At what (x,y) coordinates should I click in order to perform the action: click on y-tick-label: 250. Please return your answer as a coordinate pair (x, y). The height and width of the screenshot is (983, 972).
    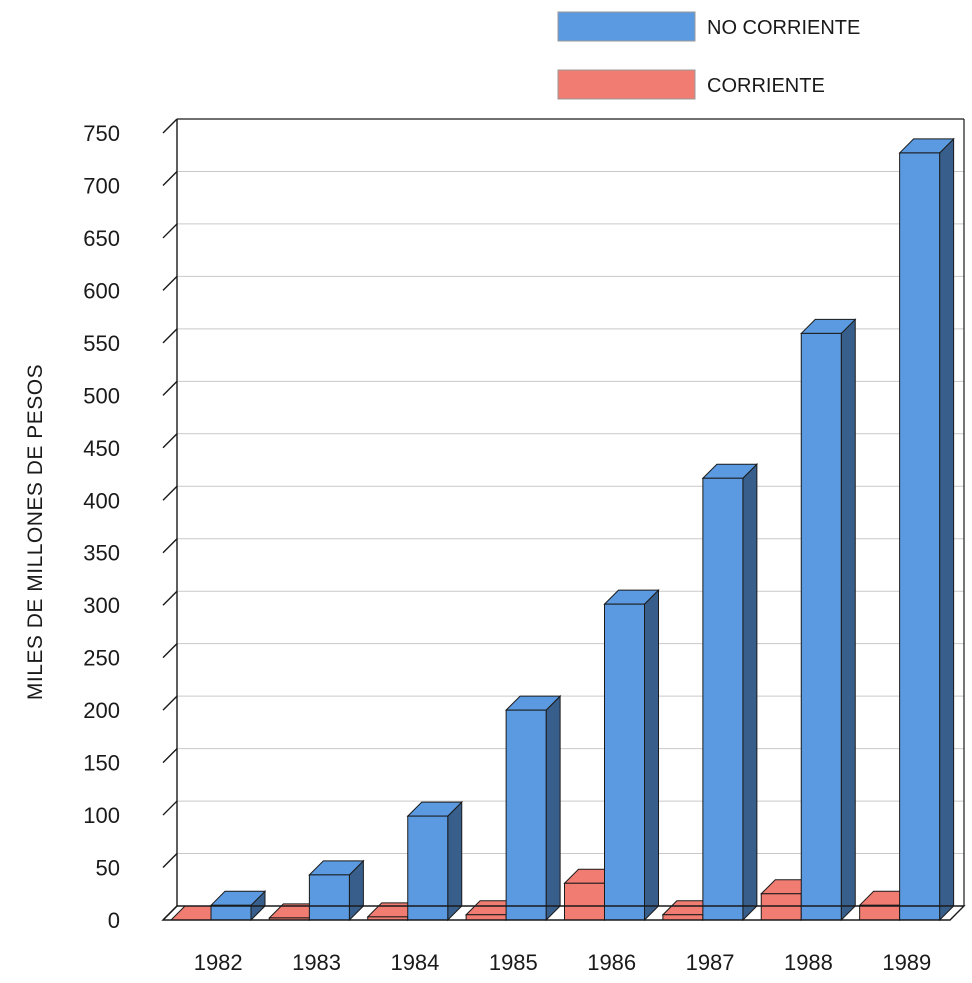
    Looking at the image, I should click on (101, 658).